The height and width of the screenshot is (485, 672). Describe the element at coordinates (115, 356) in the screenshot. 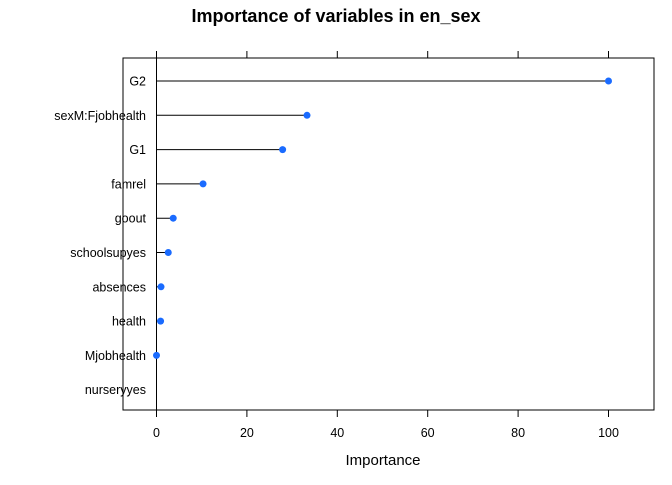

I see `variable-label: Mjobhealth` at that location.